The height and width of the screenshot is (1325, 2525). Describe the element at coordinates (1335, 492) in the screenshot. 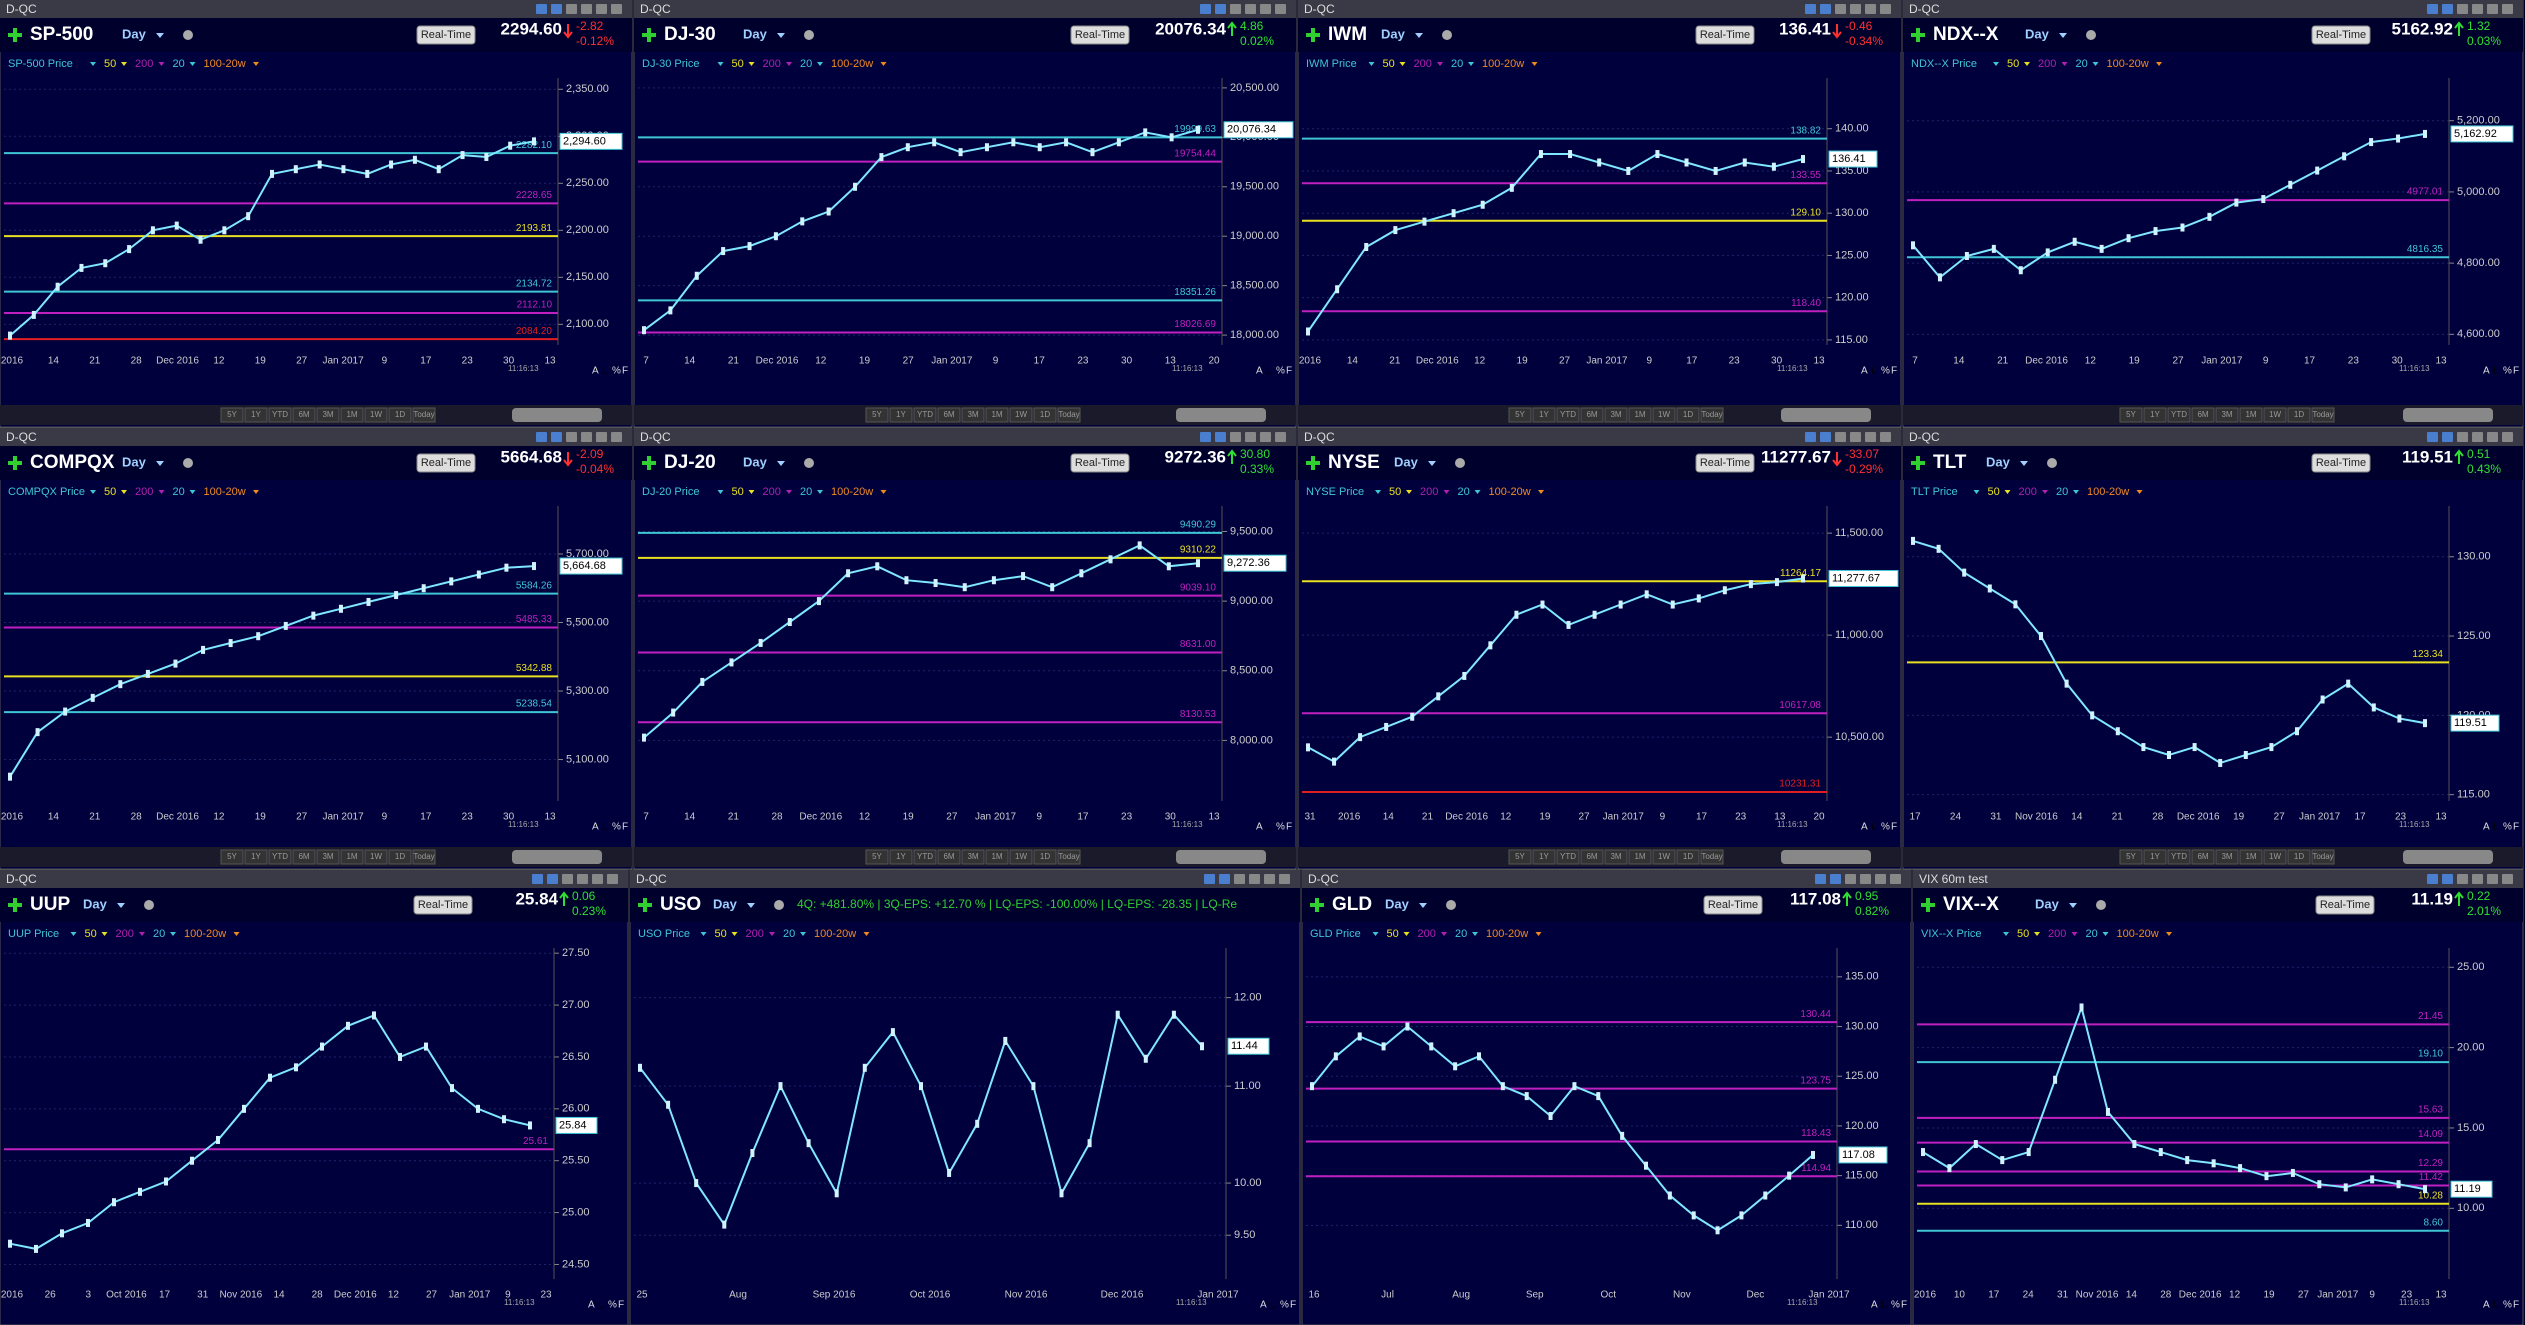

I see `study-label: NYSE Price` at that location.